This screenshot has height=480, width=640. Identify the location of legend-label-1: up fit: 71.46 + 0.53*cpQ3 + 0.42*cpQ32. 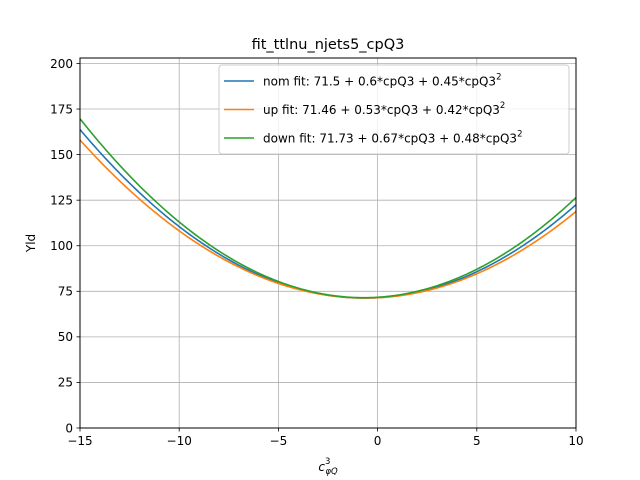
(384, 109).